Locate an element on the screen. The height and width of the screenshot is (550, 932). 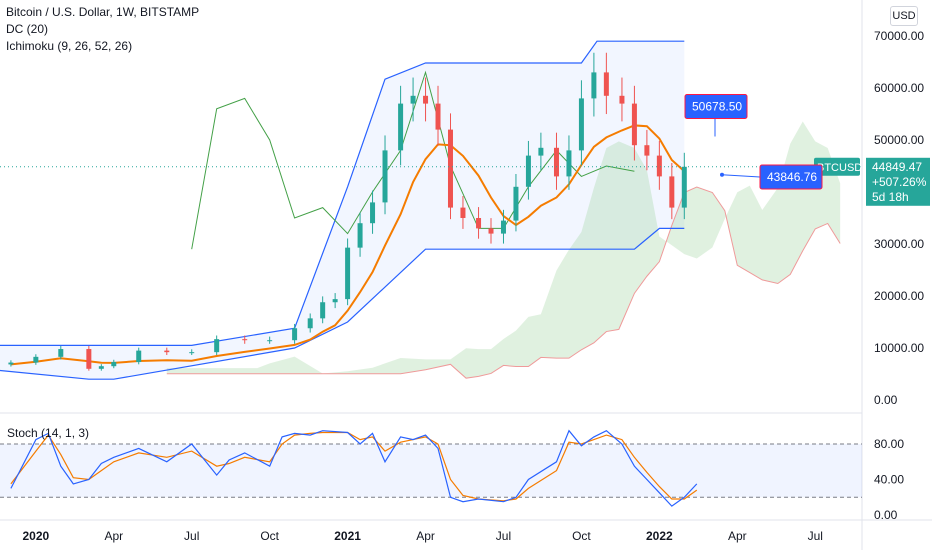
stoch-axis-tick: 80.00 is located at coordinates (889, 444).